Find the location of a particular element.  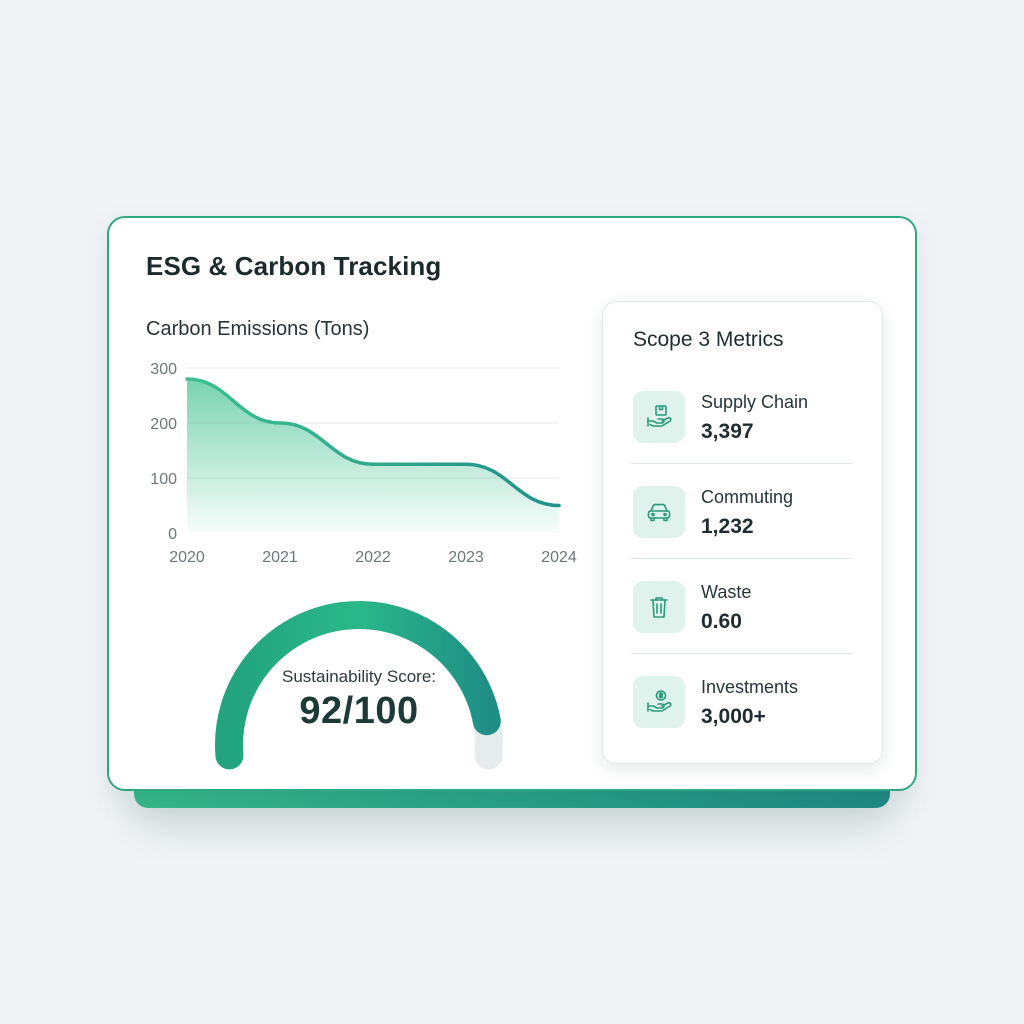

metric-label: Investments is located at coordinates (750, 687).